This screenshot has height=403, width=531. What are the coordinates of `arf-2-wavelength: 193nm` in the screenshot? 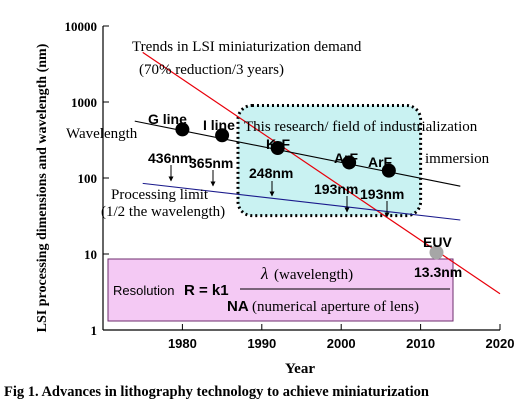 It's located at (382, 194).